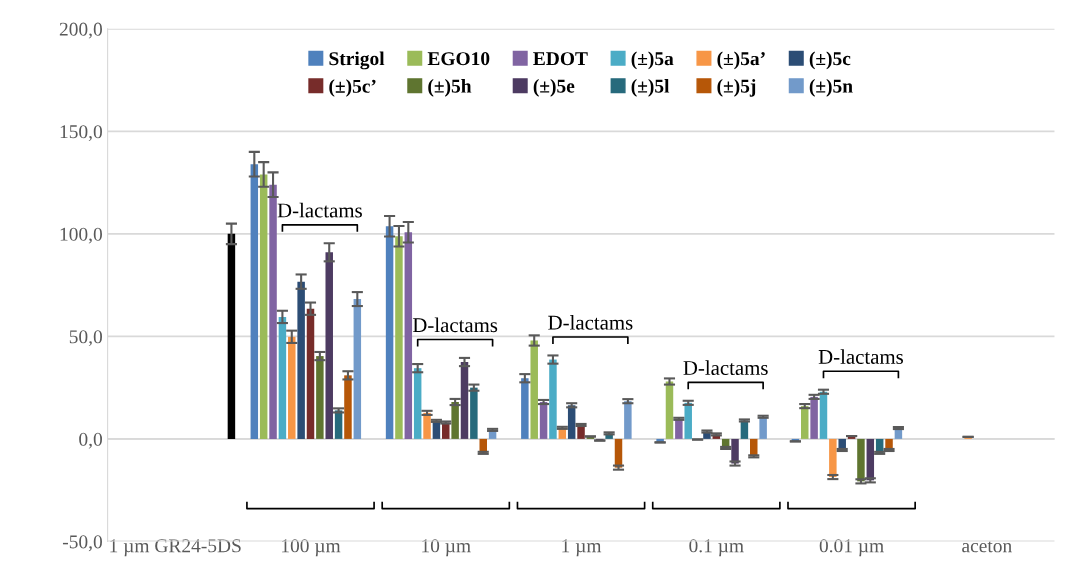  I want to click on legend-label: (±)5a, so click(652, 60).